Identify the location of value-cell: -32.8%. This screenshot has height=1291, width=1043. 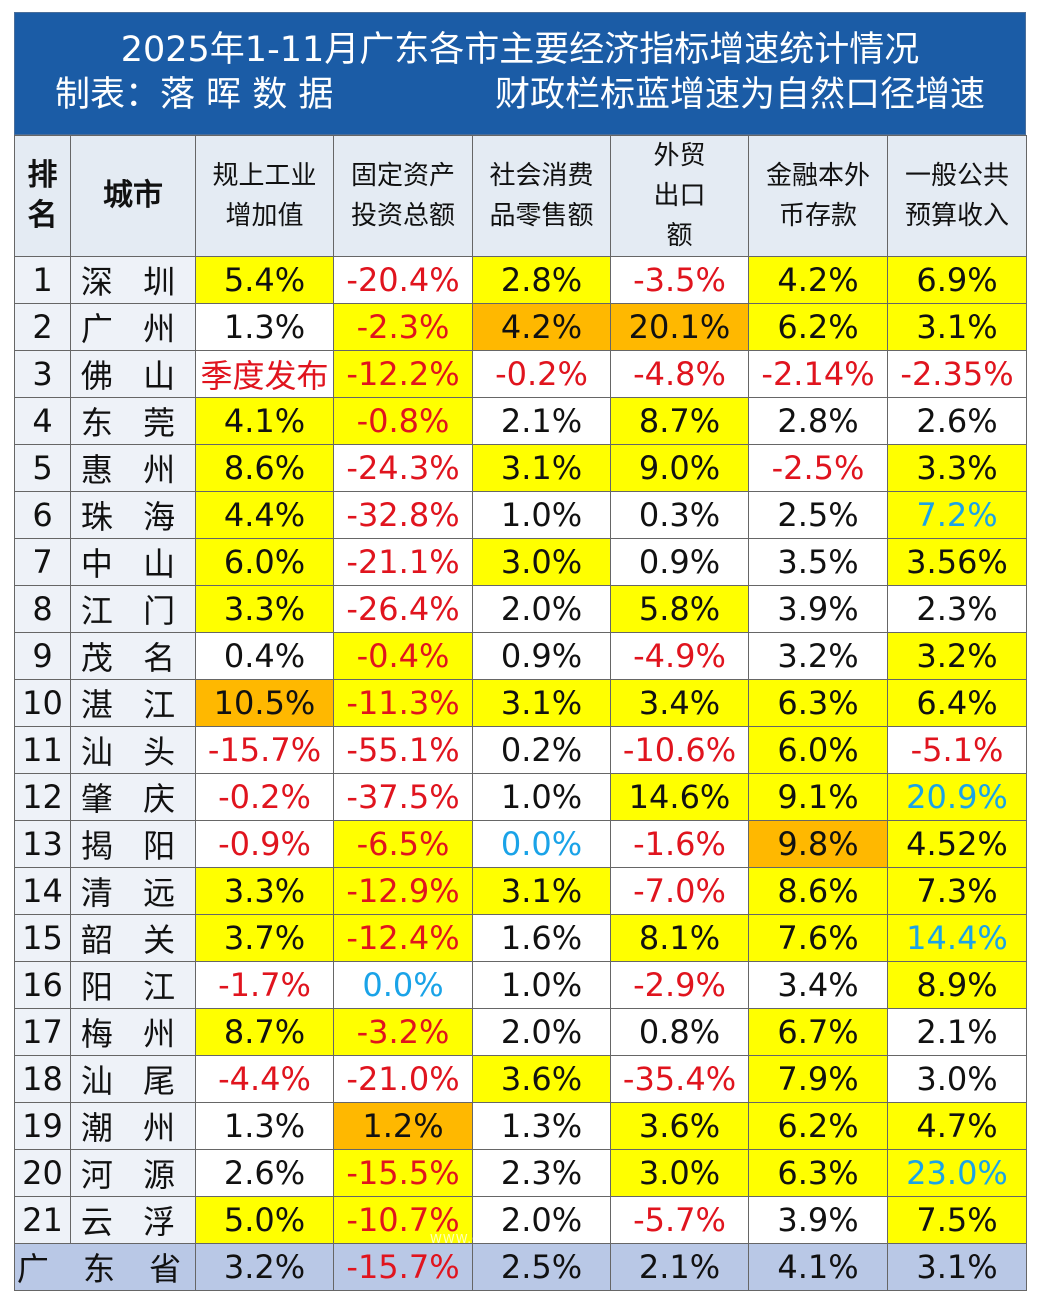
(403, 515).